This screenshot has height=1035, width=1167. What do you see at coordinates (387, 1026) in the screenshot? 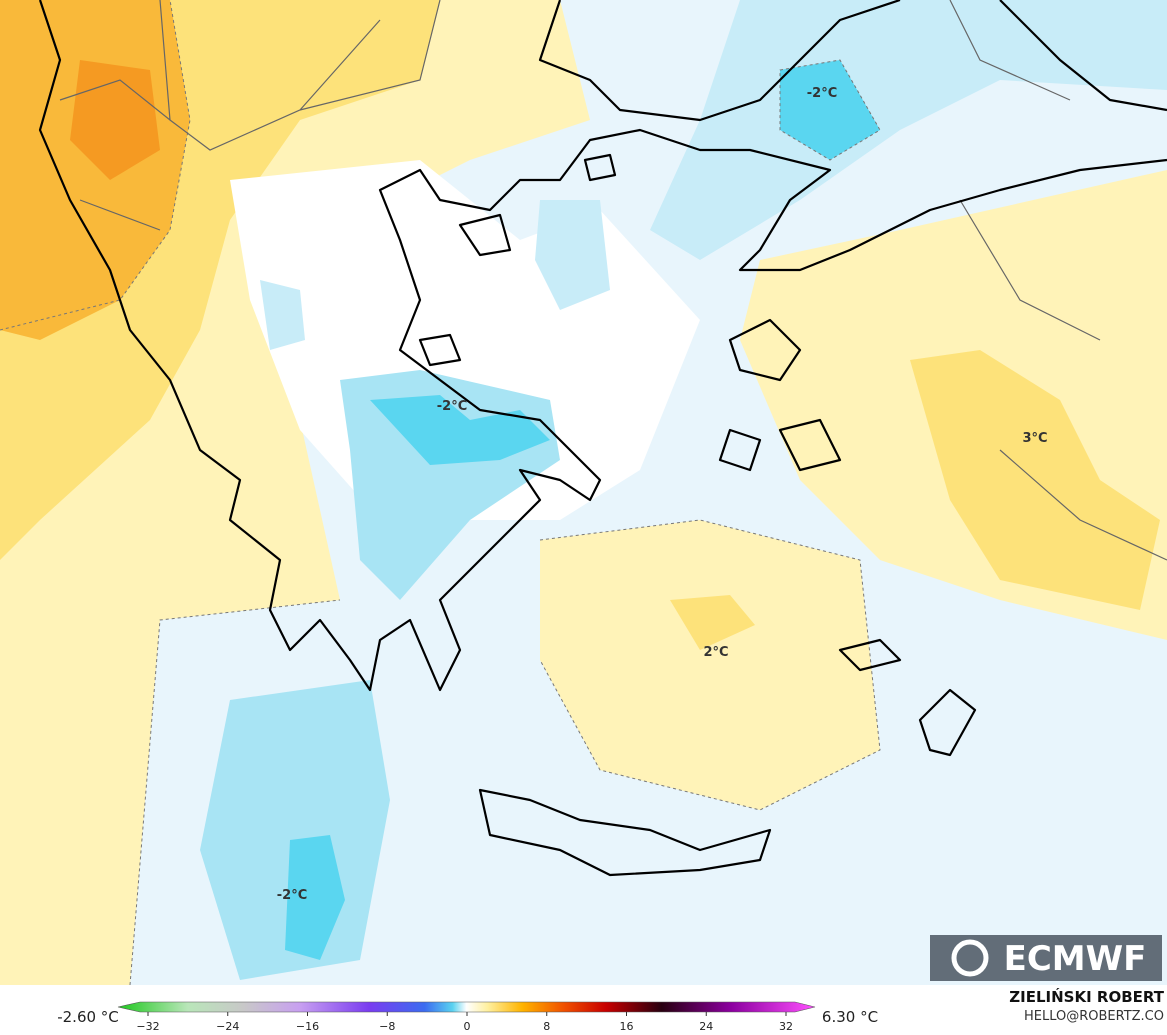
I see `colorbar-tick-label: −8` at bounding box center [387, 1026].